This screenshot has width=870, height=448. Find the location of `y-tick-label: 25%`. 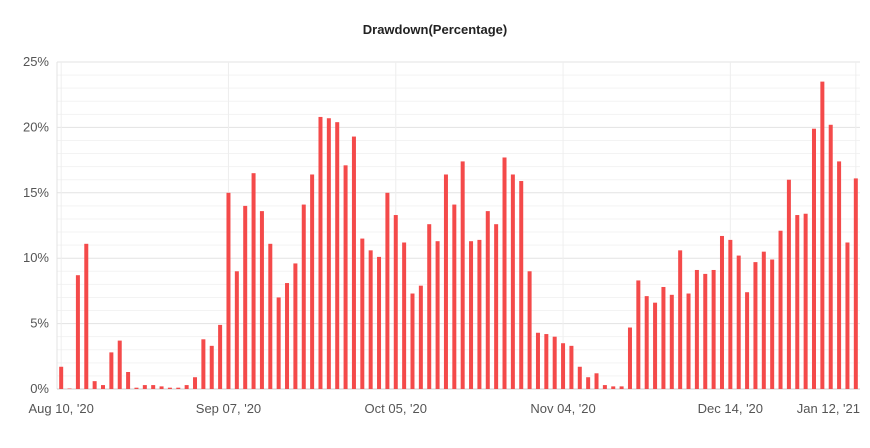

y-tick-label: 25% is located at coordinates (36, 61).